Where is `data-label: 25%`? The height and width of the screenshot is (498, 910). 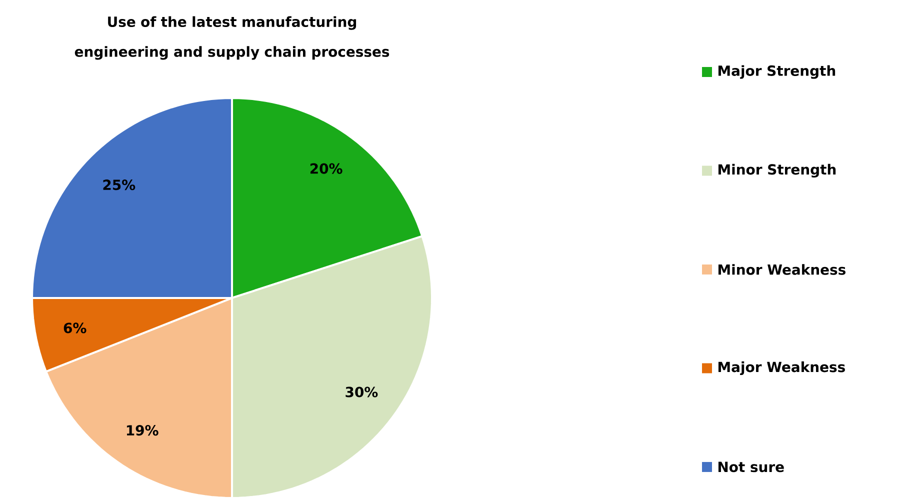
data-label: 25% is located at coordinates (119, 185).